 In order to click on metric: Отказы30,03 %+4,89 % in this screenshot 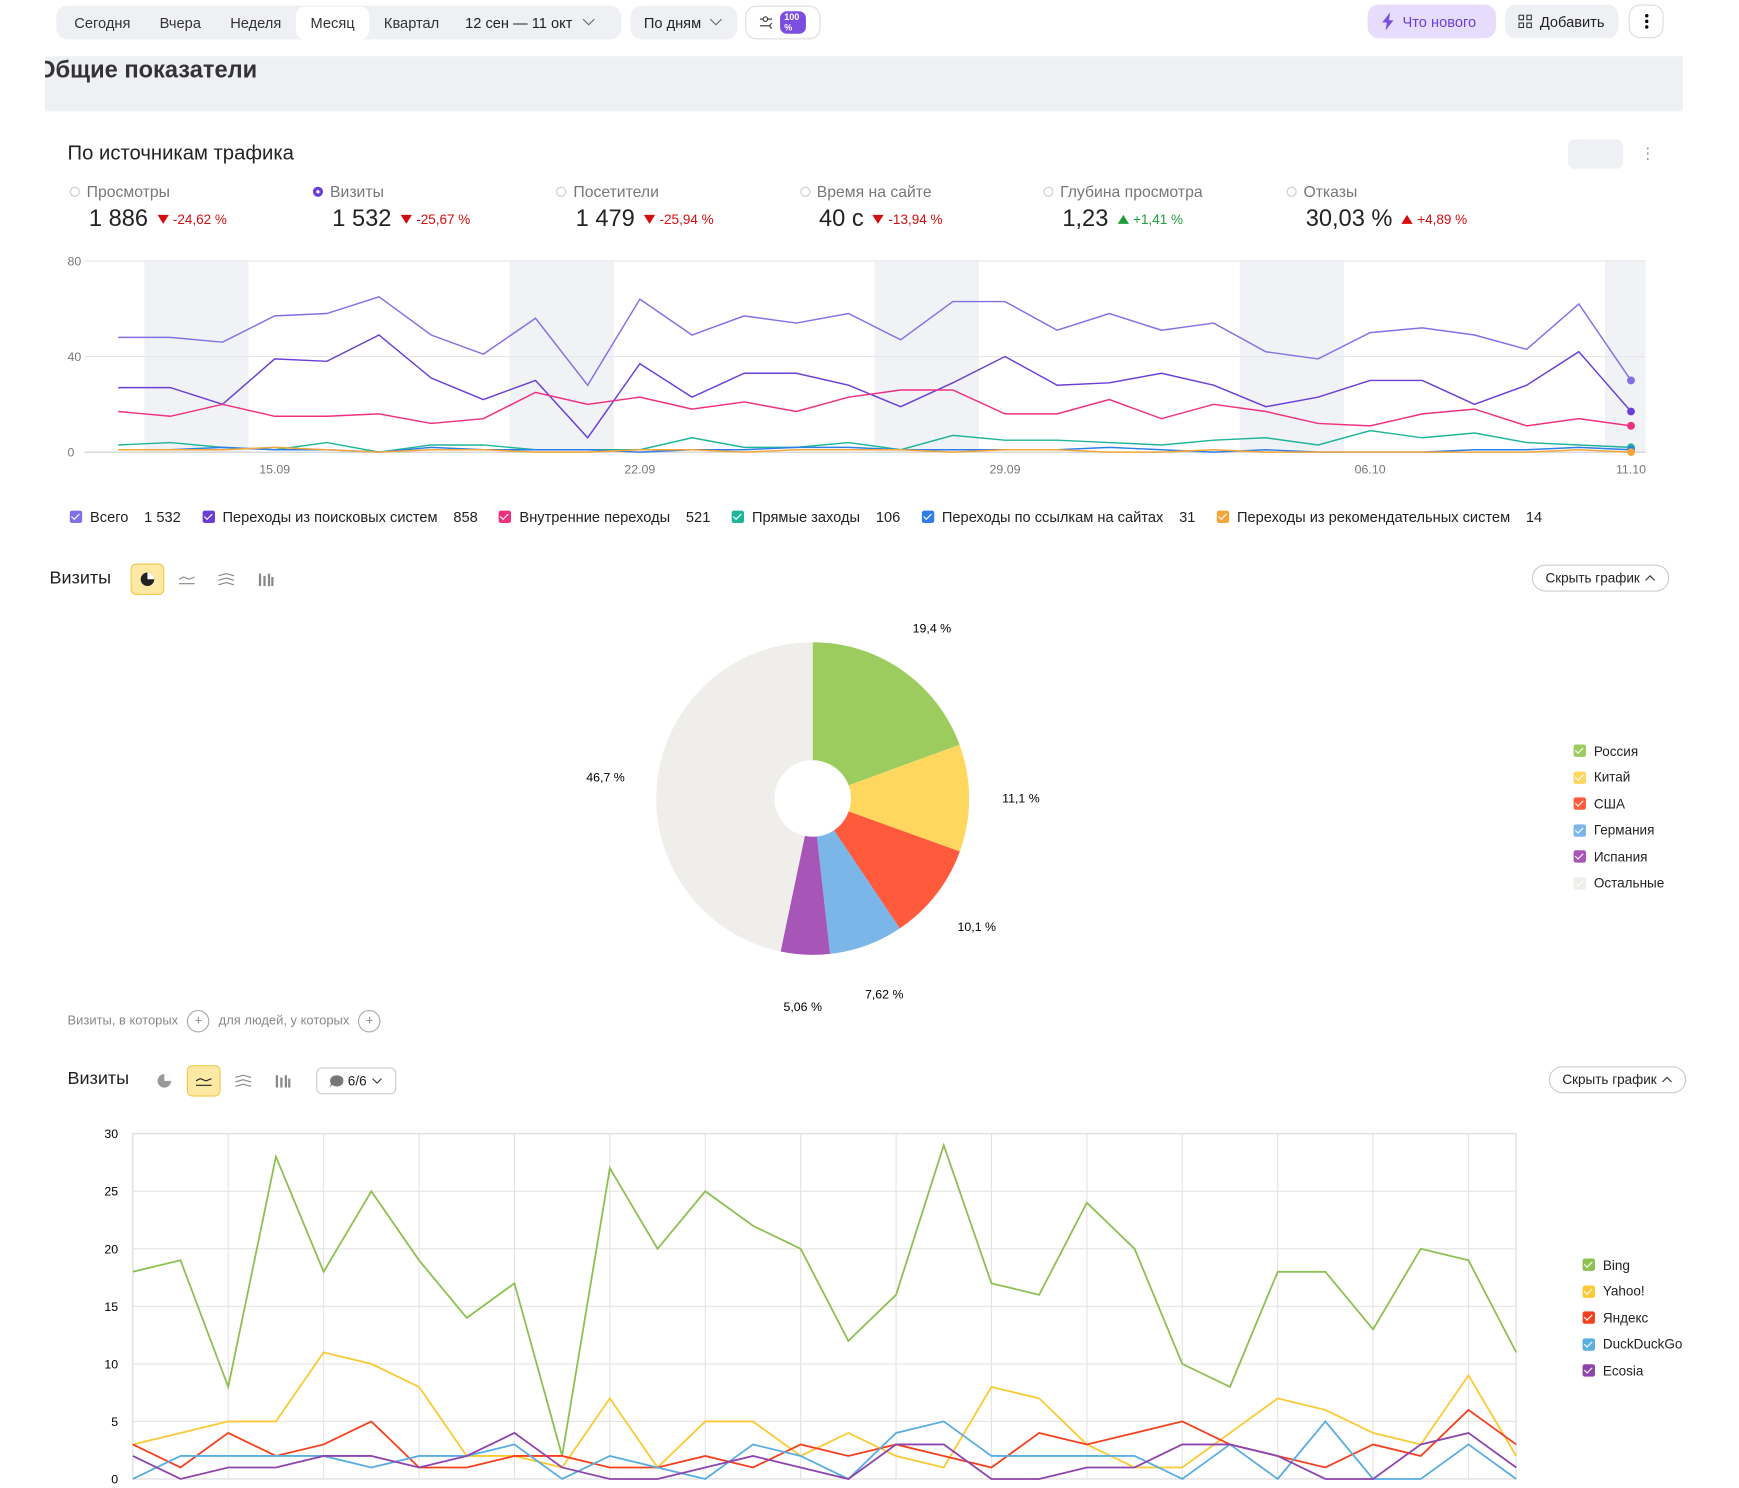, I will do `click(1405, 207)`.